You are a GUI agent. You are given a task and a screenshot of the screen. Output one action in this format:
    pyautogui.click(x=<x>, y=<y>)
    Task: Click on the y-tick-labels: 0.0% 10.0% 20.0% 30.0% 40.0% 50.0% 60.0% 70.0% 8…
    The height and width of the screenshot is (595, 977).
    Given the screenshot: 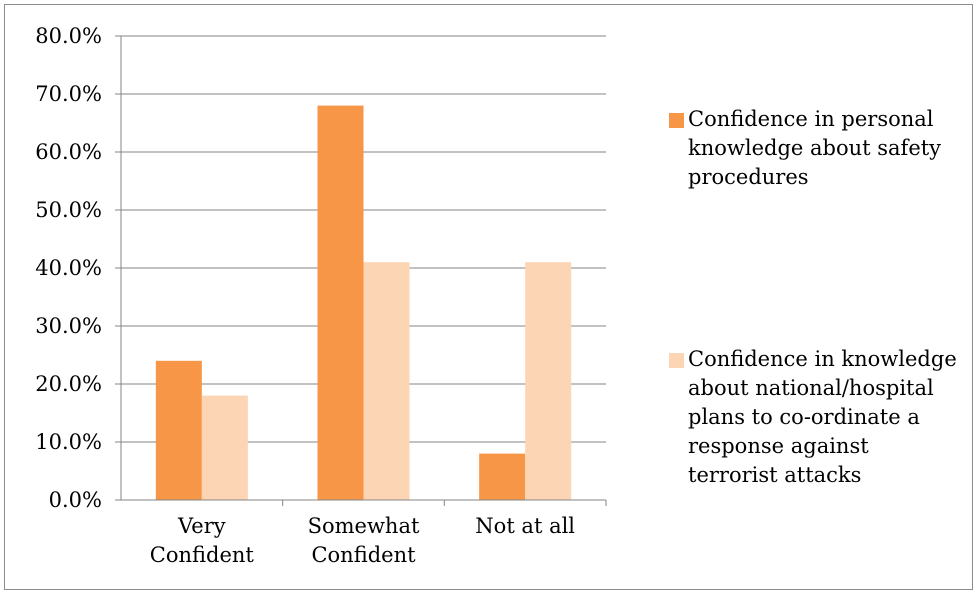 What is the action you would take?
    pyautogui.click(x=68, y=268)
    